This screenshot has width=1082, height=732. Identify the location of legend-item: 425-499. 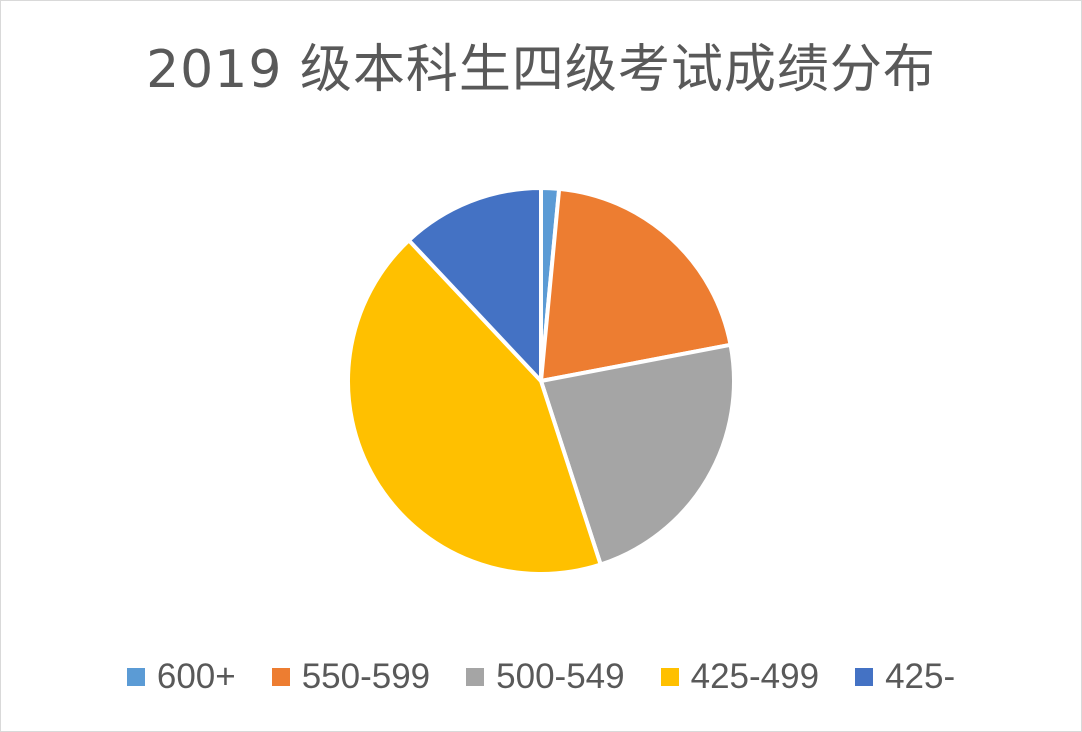
(740, 677).